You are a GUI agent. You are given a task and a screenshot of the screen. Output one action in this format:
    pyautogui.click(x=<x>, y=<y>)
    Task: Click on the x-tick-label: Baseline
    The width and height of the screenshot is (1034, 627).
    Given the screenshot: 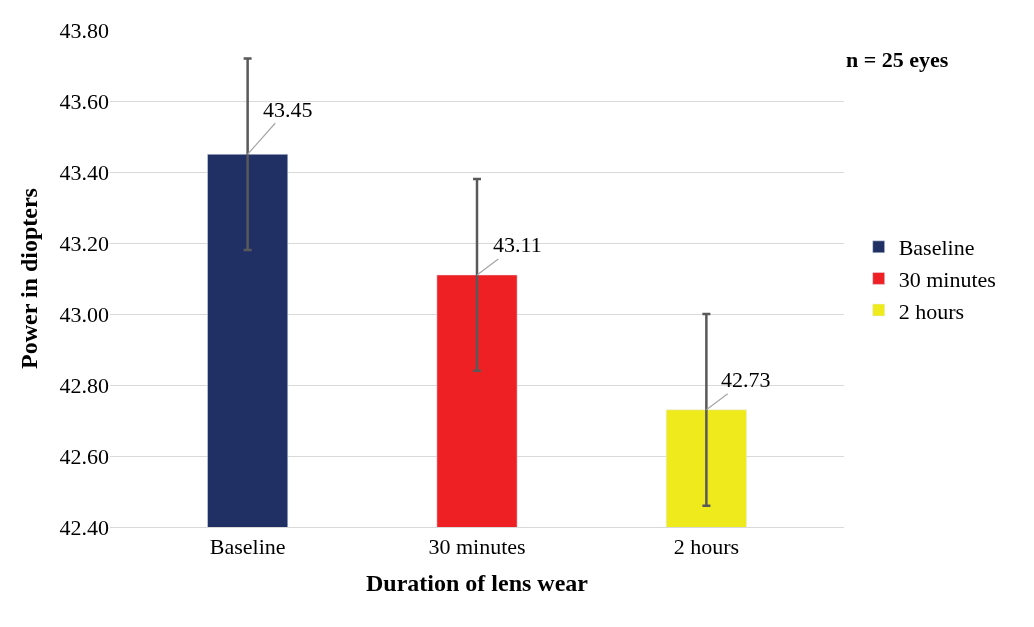 What is the action you would take?
    pyautogui.click(x=247, y=547)
    